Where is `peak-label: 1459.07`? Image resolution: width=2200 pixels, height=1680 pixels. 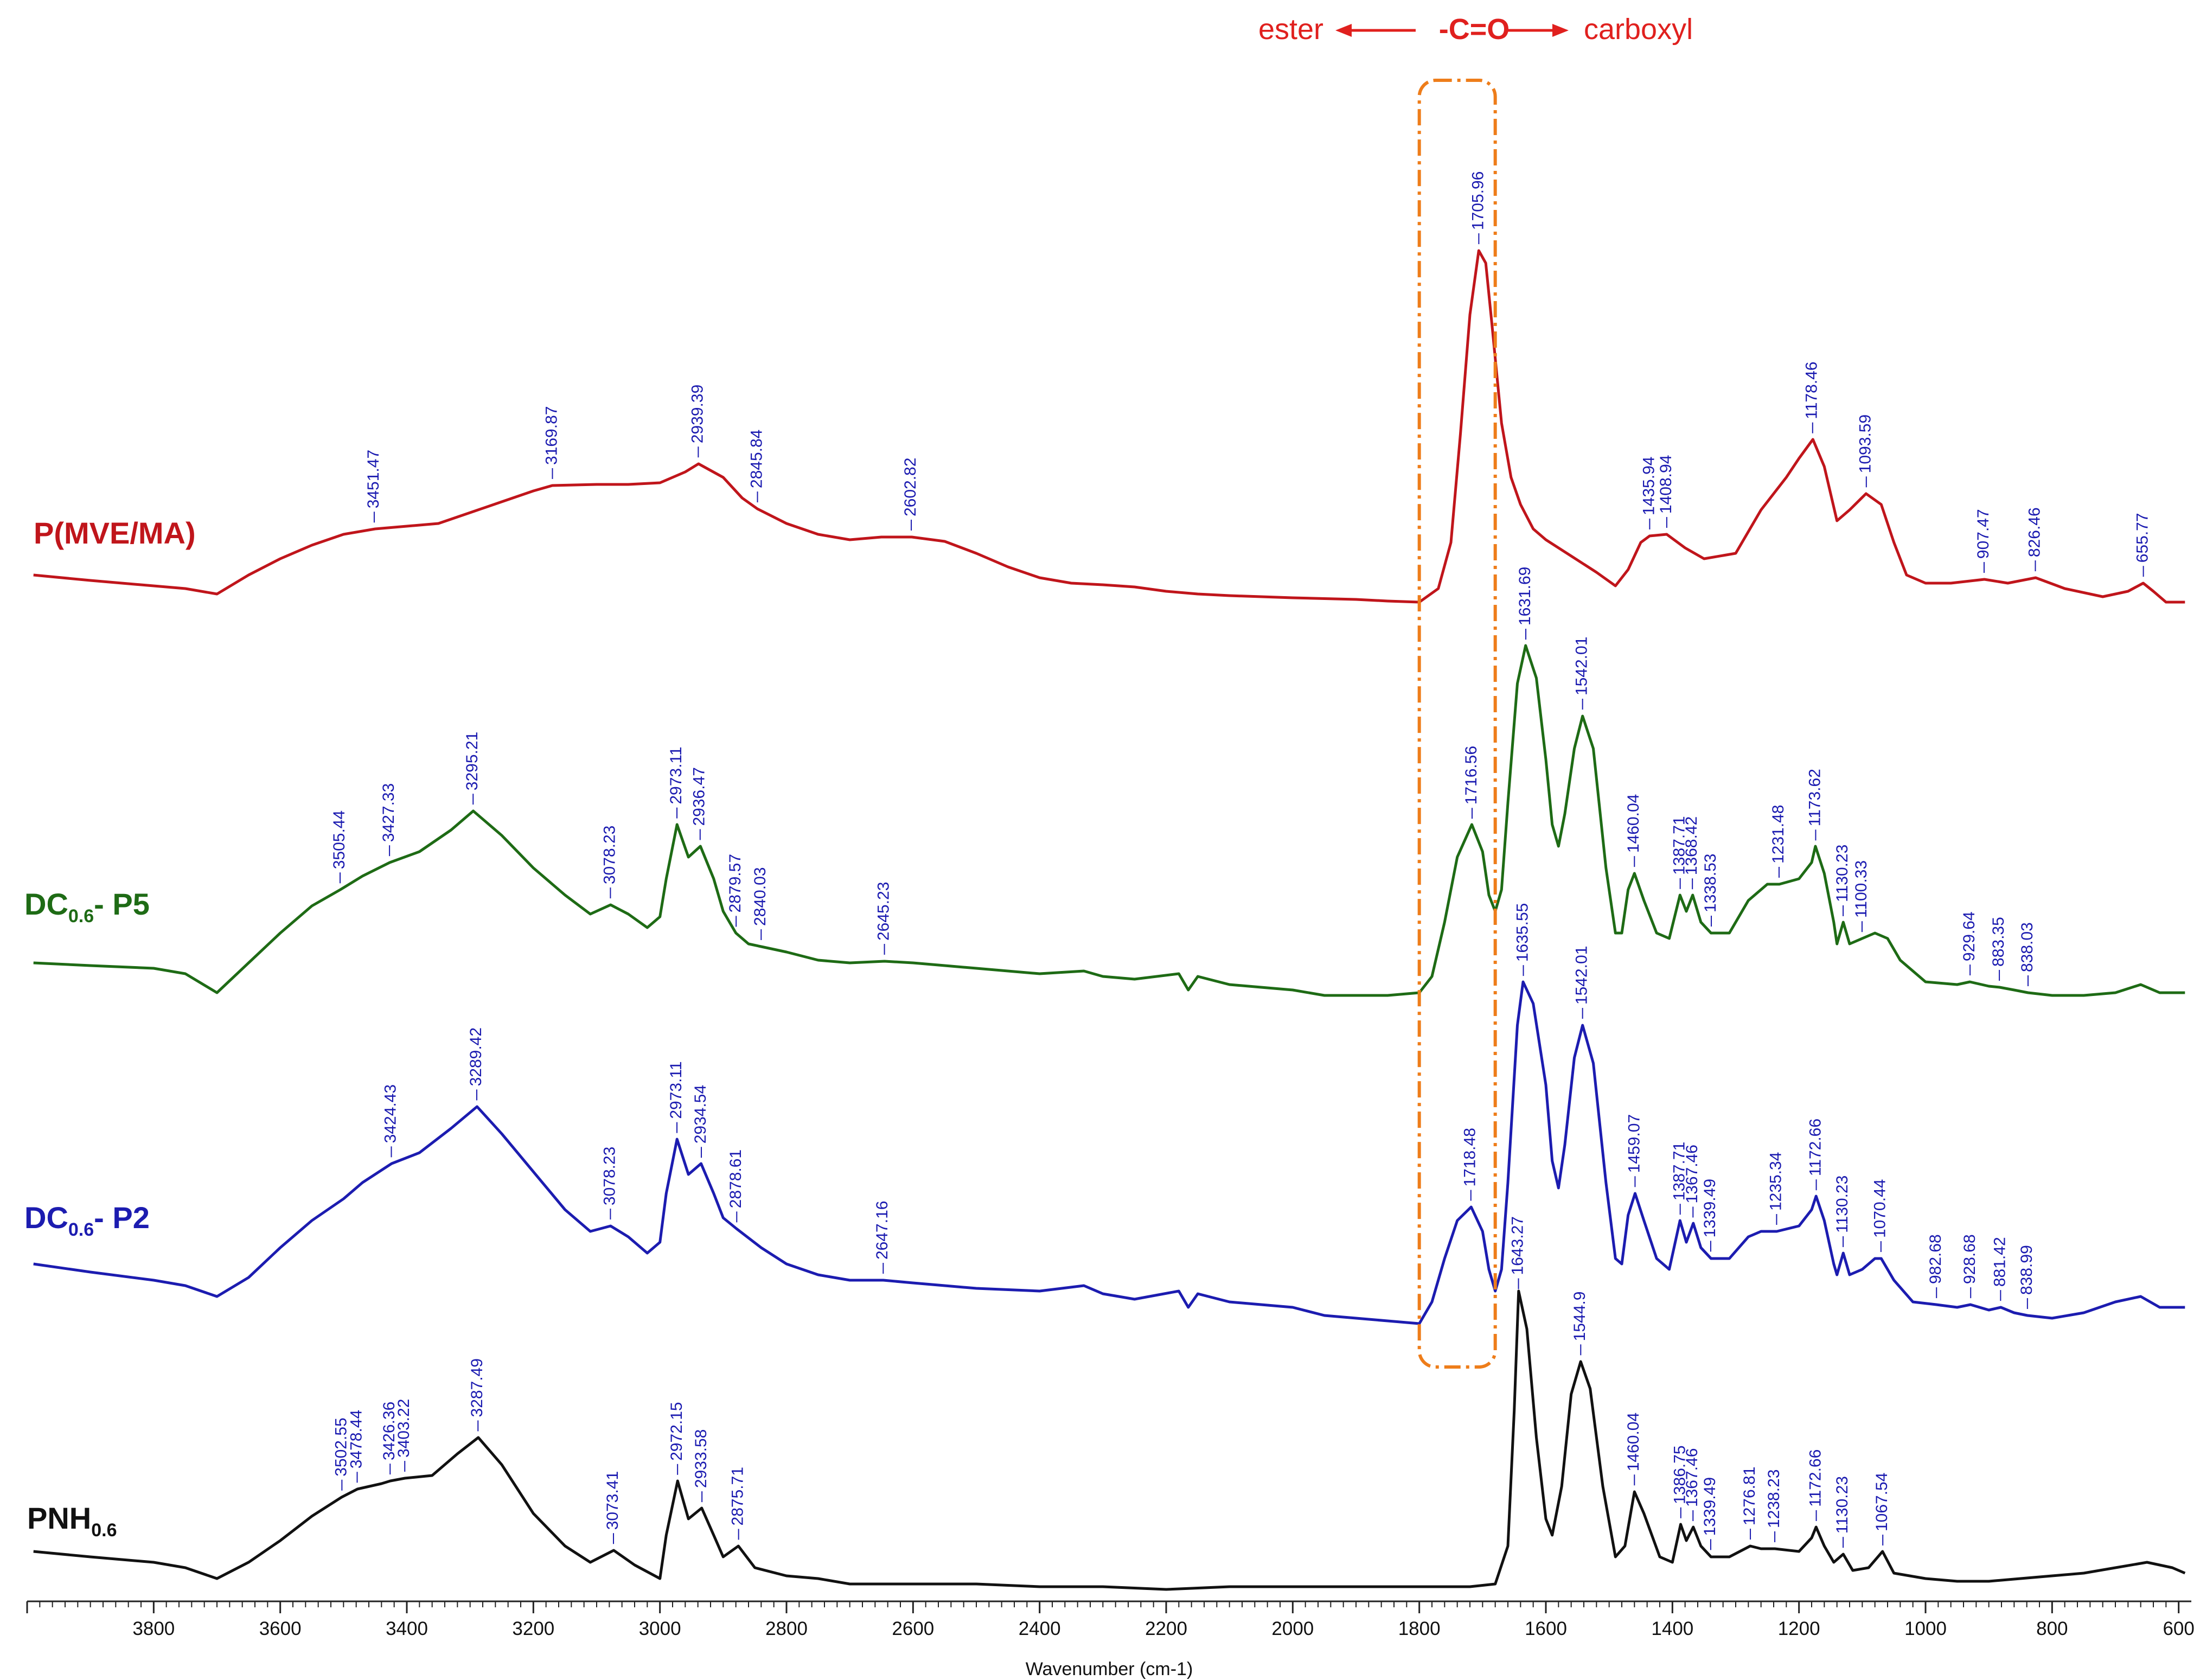 peak-label: 1459.07 is located at coordinates (1634, 1143).